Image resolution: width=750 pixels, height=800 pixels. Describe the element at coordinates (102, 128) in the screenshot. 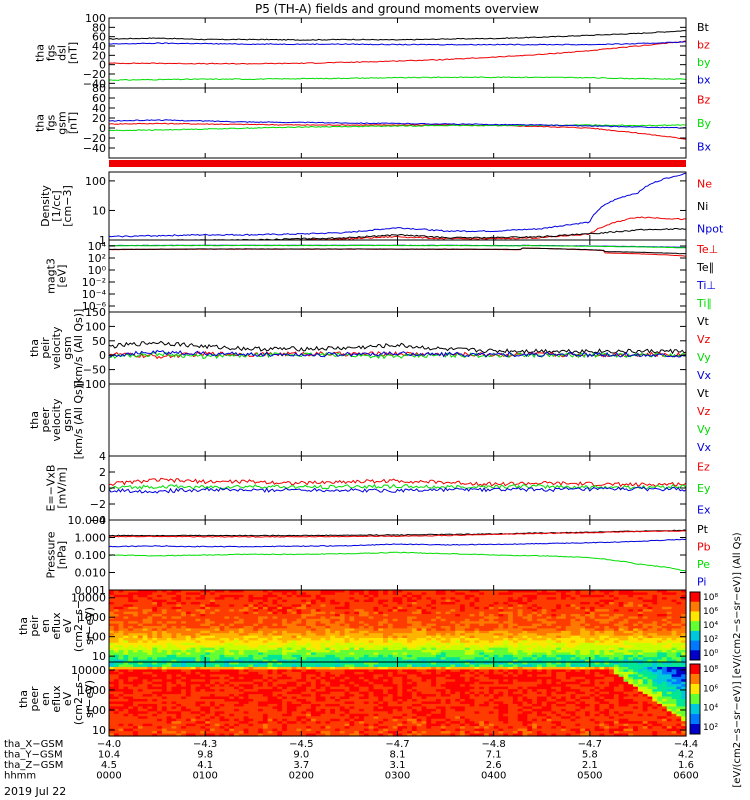

I see `y-tick-label: 0` at that location.